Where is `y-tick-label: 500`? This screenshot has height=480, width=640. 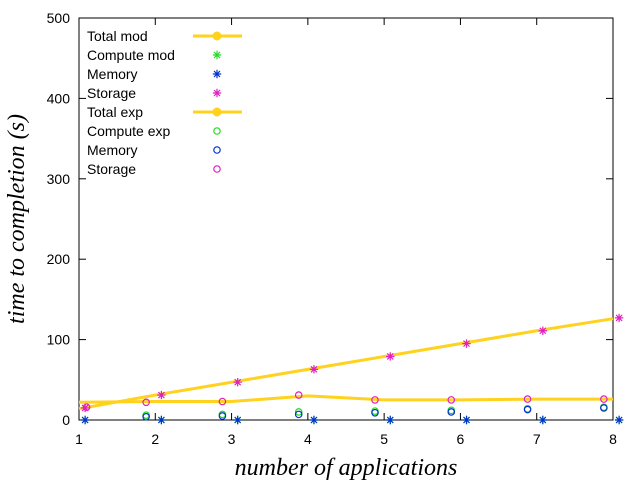
y-tick-label: 500 is located at coordinates (59, 18).